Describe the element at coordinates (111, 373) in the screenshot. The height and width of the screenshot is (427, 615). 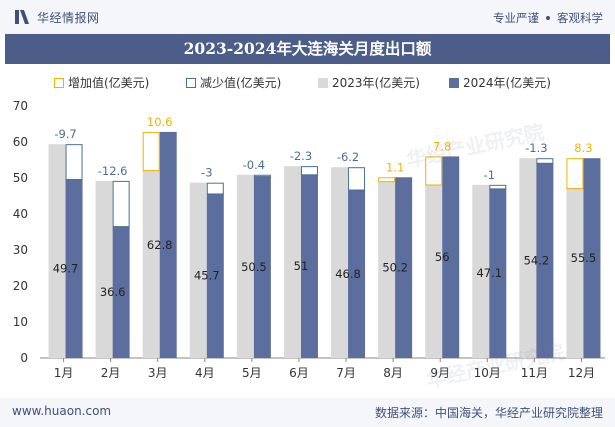
I see `x-axis-tick-label: 2月` at that location.